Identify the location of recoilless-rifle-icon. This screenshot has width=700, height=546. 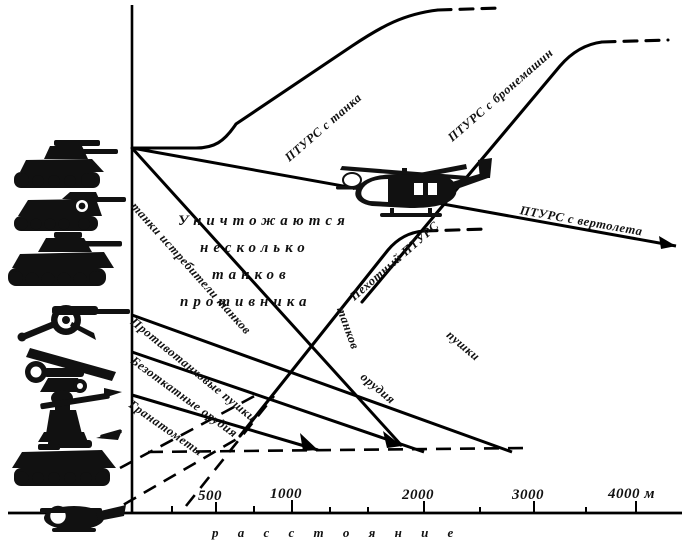
(70, 370).